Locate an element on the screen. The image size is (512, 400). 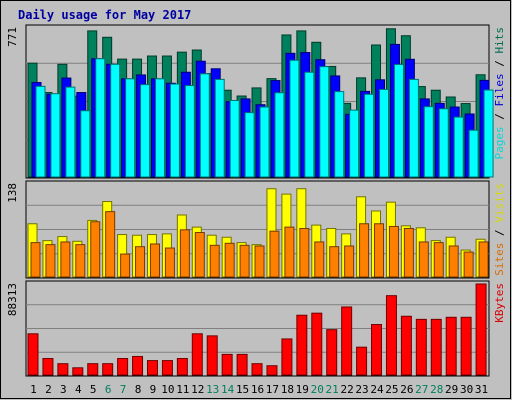
bar-sites-day-24: Sites 24: 79 is located at coordinates (379, 250).